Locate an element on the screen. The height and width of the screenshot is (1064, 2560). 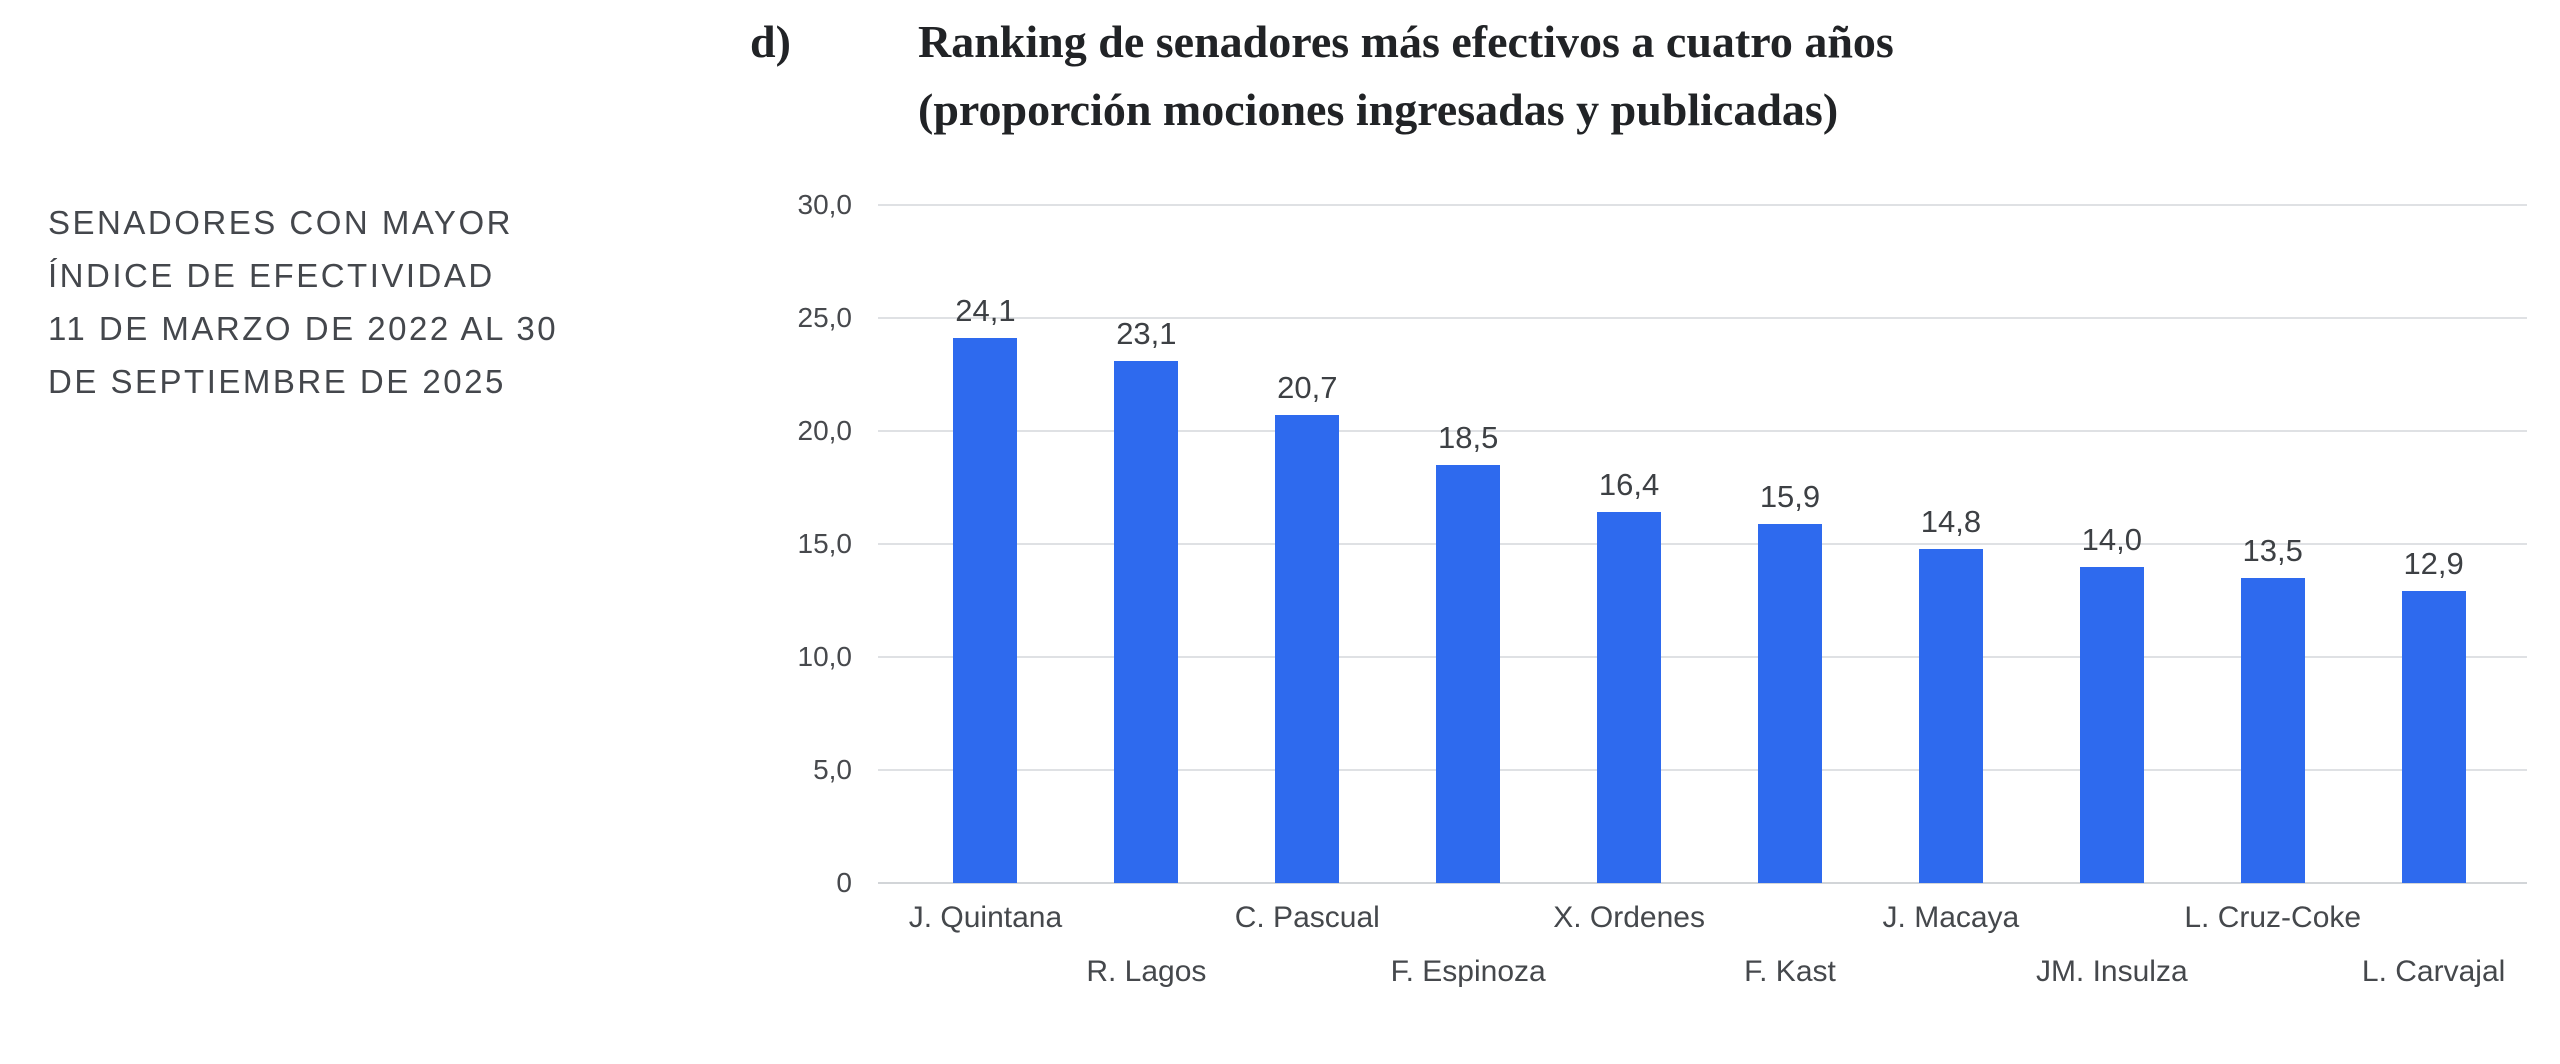
bar-value-label: 14,0 is located at coordinates (2111, 539).